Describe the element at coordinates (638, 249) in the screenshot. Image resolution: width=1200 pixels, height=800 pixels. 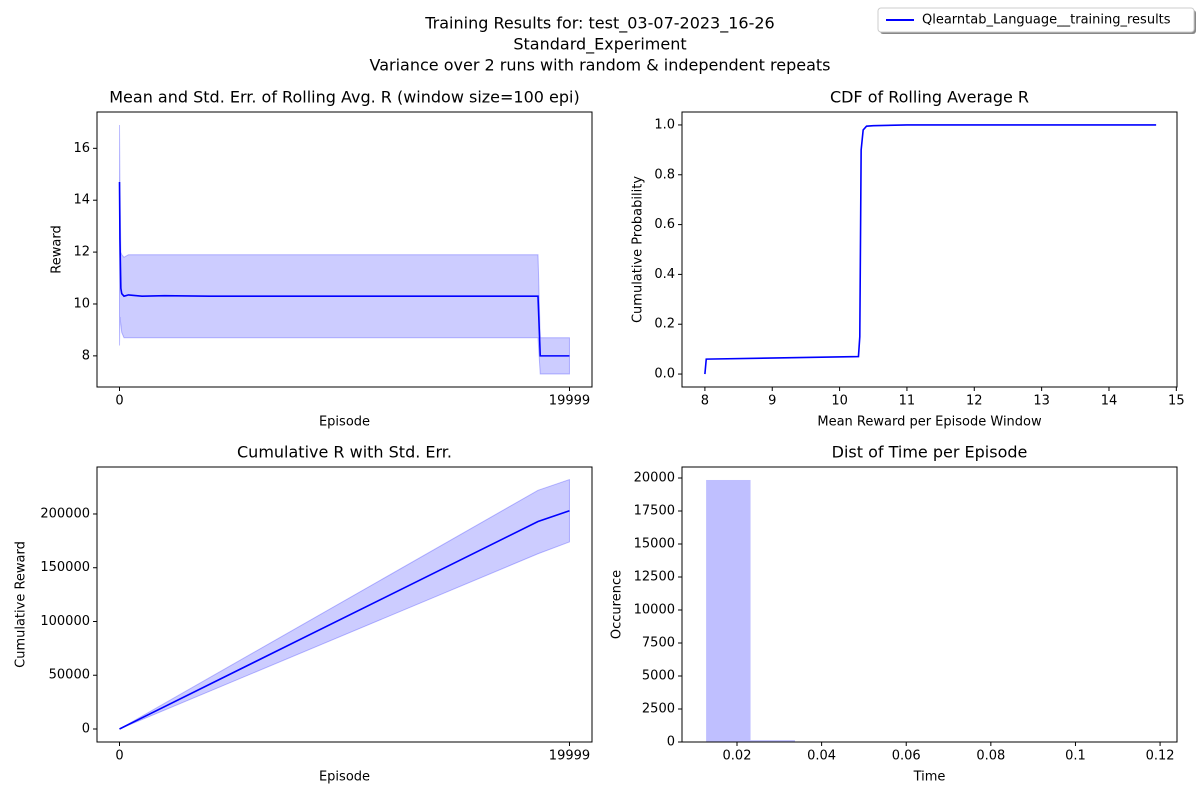
I see `y-axis-label: Cumulative Probability` at that location.